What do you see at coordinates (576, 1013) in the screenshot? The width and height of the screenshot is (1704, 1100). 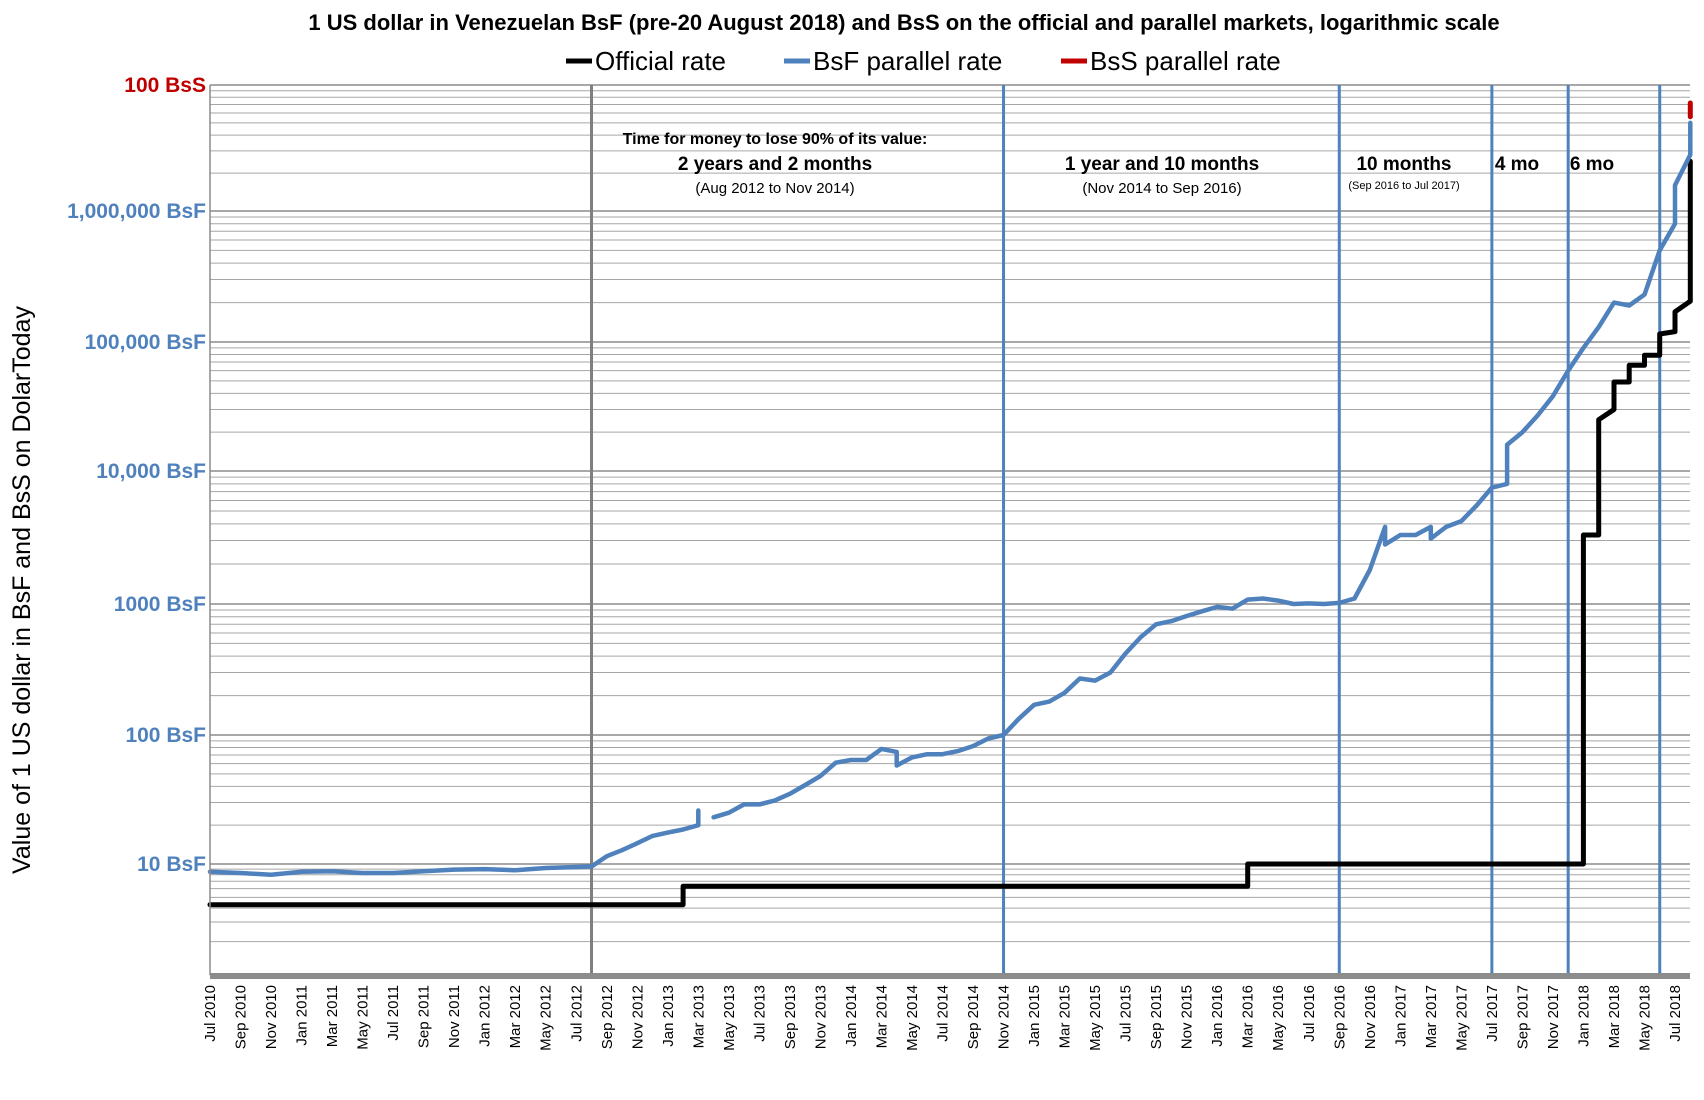 I see `x-tick-label: Jul 2012` at bounding box center [576, 1013].